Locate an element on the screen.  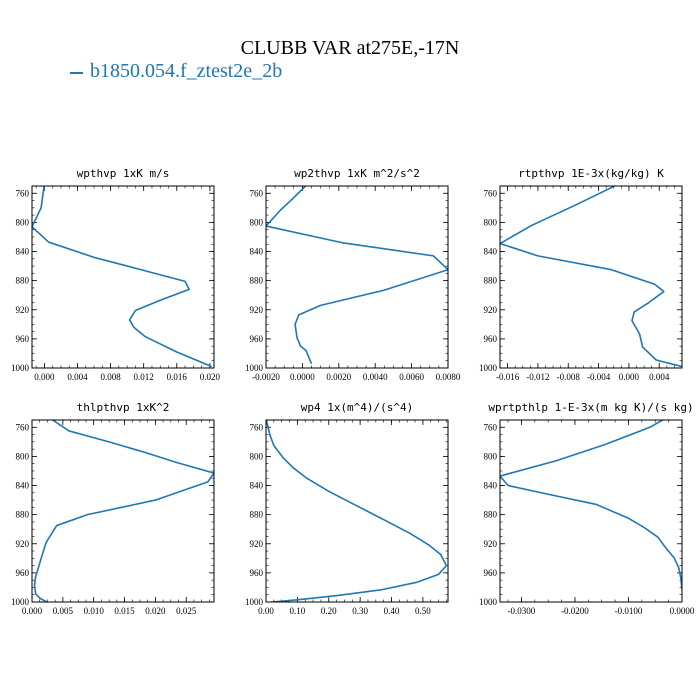
figure-title: CLUBB VAR at275E,-17N is located at coordinates (350, 48).